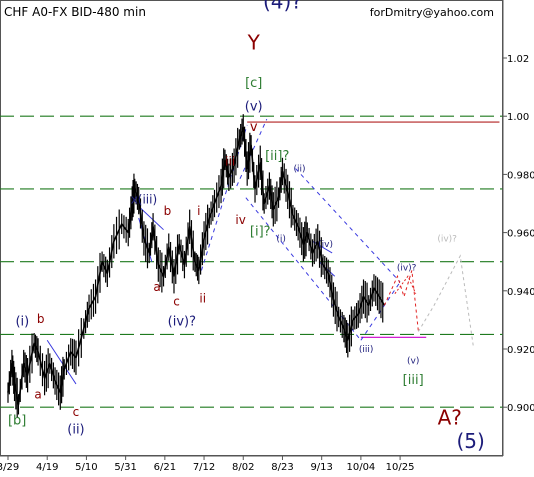 Image resolution: width=534 pixels, height=477 pixels. What do you see at coordinates (243, 467) in the screenshot?
I see `x-tick-label: 8/02` at bounding box center [243, 467].